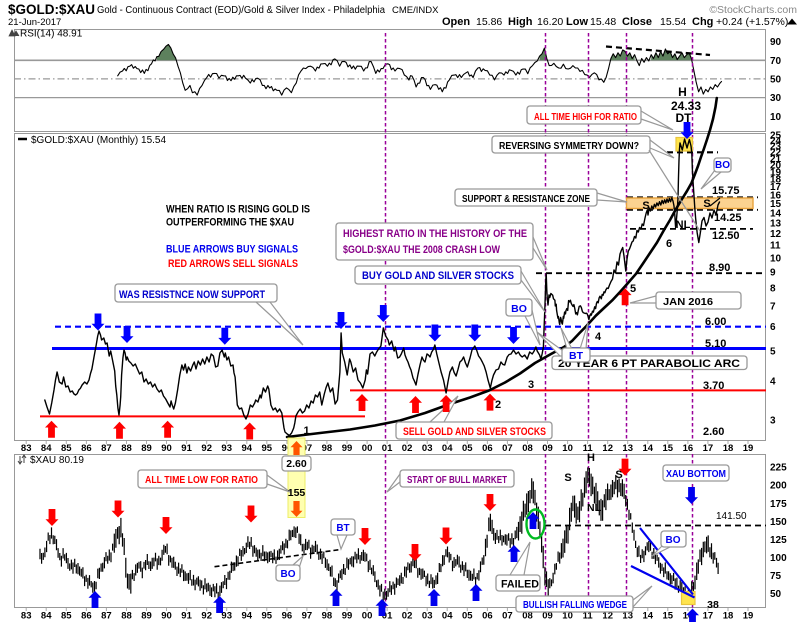  Describe the element at coordinates (778, 504) in the screenshot. I see `svg-text: 175` at that location.